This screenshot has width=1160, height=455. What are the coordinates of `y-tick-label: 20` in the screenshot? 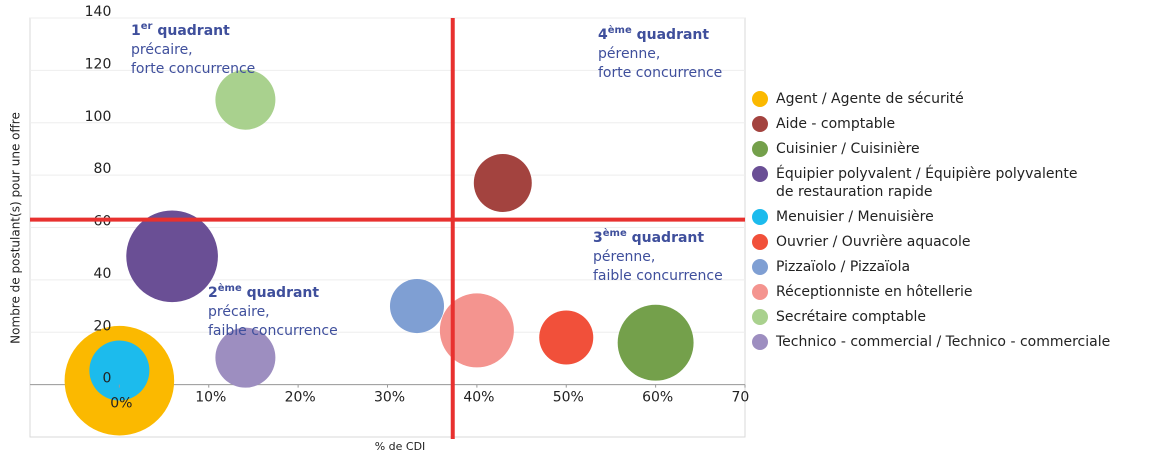 It's located at (103, 326).